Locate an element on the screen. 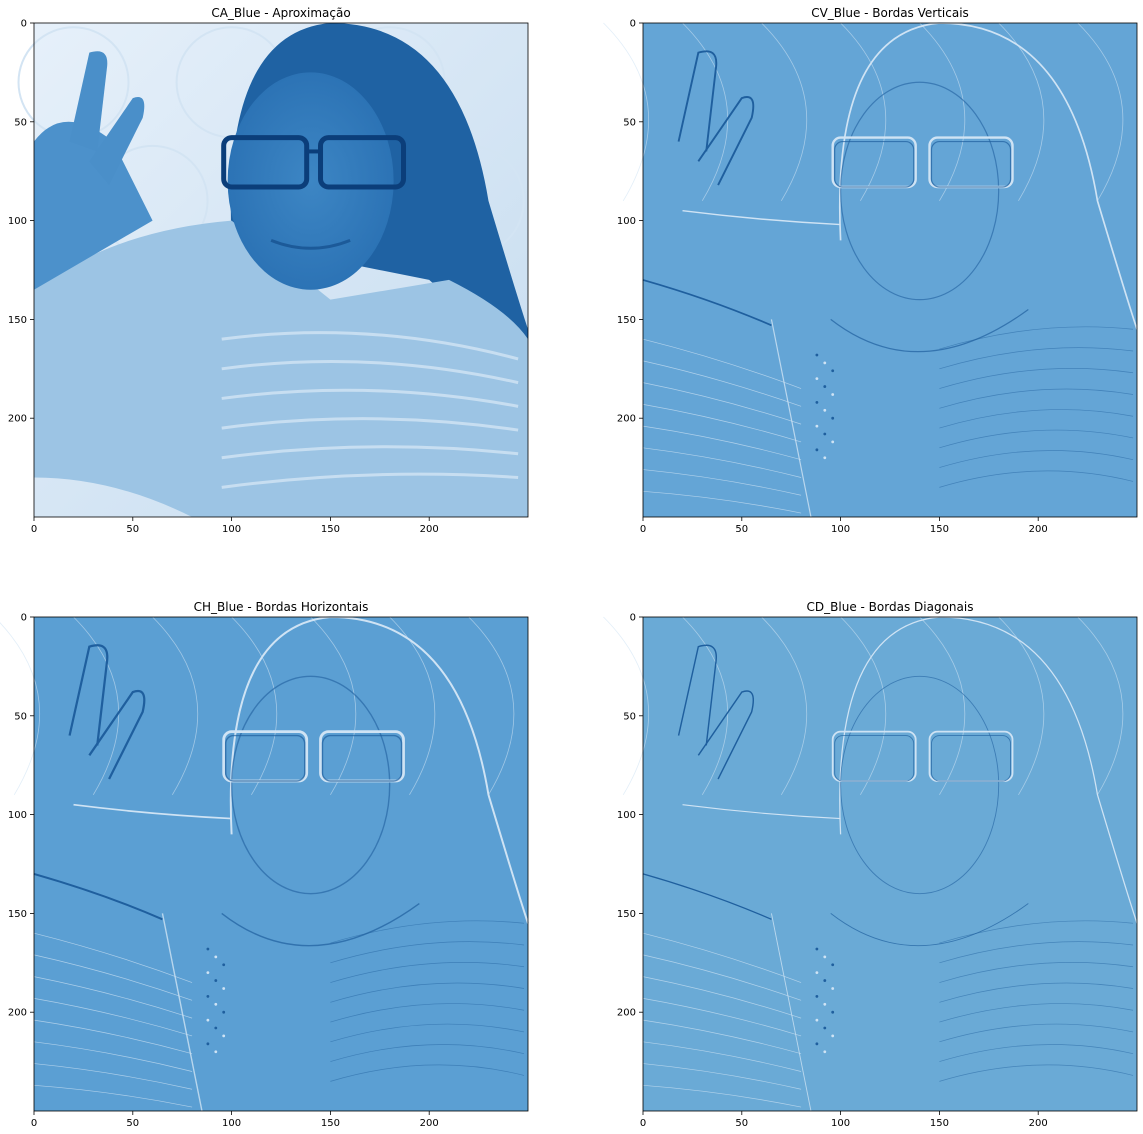 The image size is (1143, 1134). panel-title: CV_Blue - Bordas Verticais is located at coordinates (890, 13).